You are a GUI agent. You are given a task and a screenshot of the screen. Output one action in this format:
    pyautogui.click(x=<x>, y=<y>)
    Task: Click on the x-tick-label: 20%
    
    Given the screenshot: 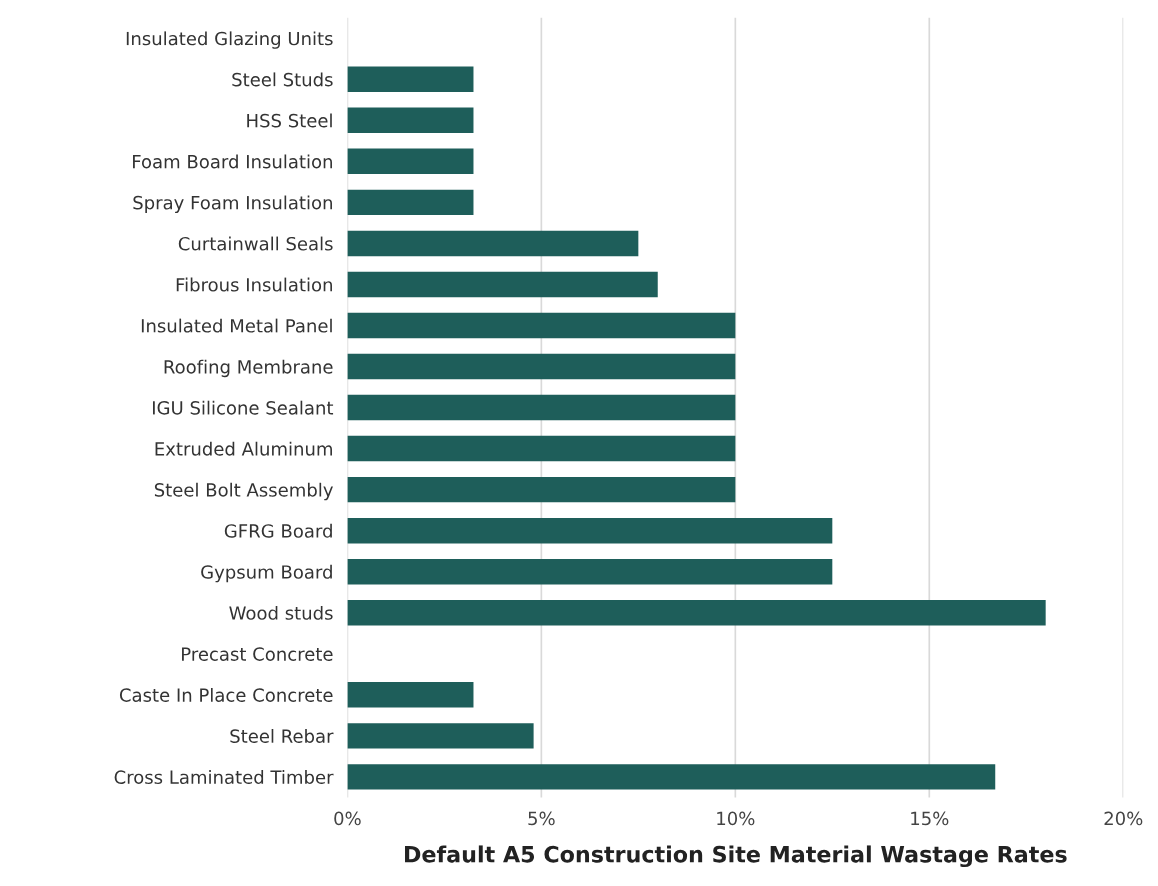 What is the action you would take?
    pyautogui.click(x=1123, y=818)
    